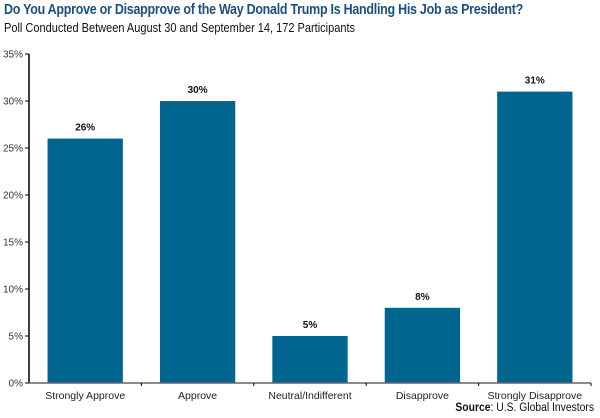 The image size is (600, 418). Describe the element at coordinates (13, 196) in the screenshot. I see `y-tick-label: 20%` at that location.